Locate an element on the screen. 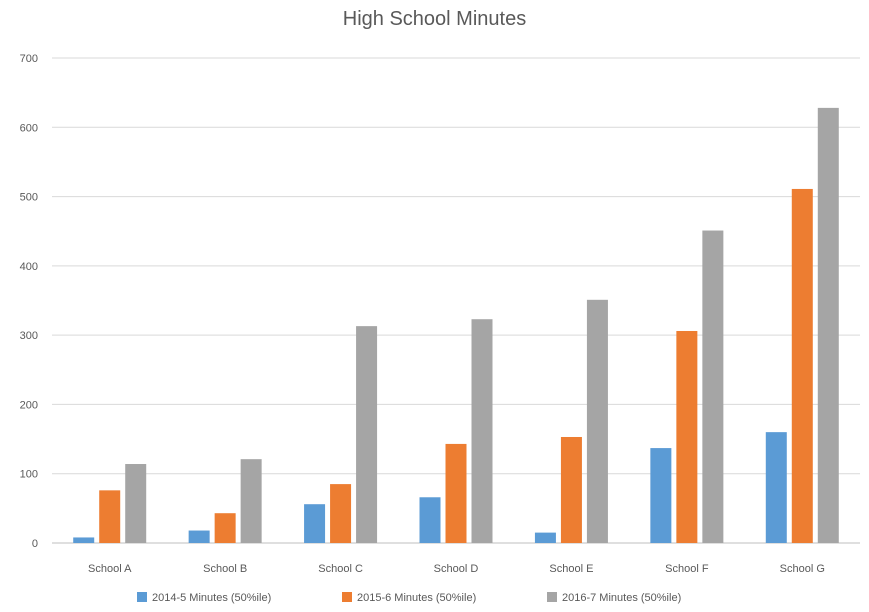 This screenshot has width=869, height=612. legend-label: 2016-7 Minutes (50%ile) is located at coordinates (621, 598).